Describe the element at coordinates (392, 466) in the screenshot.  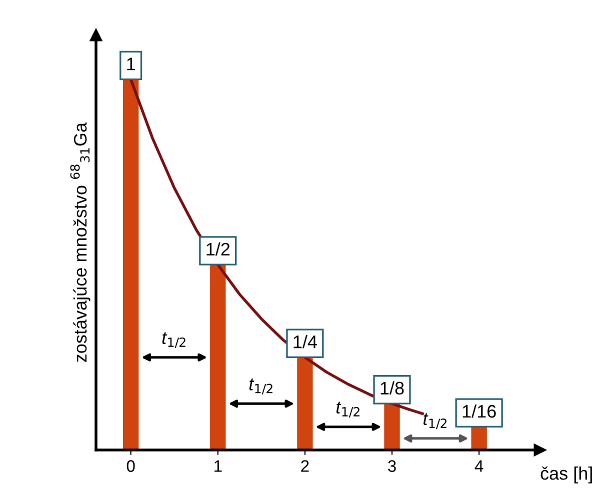
I see `x-tick-label: 3` at that location.